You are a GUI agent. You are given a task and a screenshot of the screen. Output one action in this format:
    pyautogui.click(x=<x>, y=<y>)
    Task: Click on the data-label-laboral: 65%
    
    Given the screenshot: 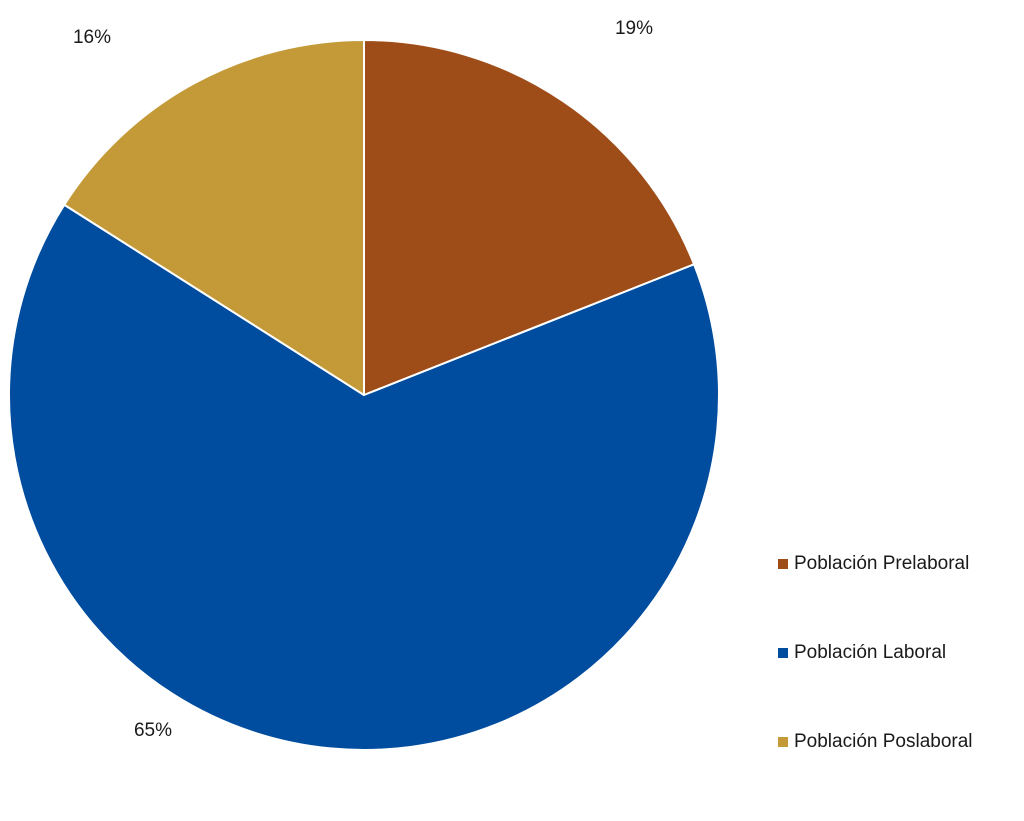 What is the action you would take?
    pyautogui.click(x=153, y=730)
    